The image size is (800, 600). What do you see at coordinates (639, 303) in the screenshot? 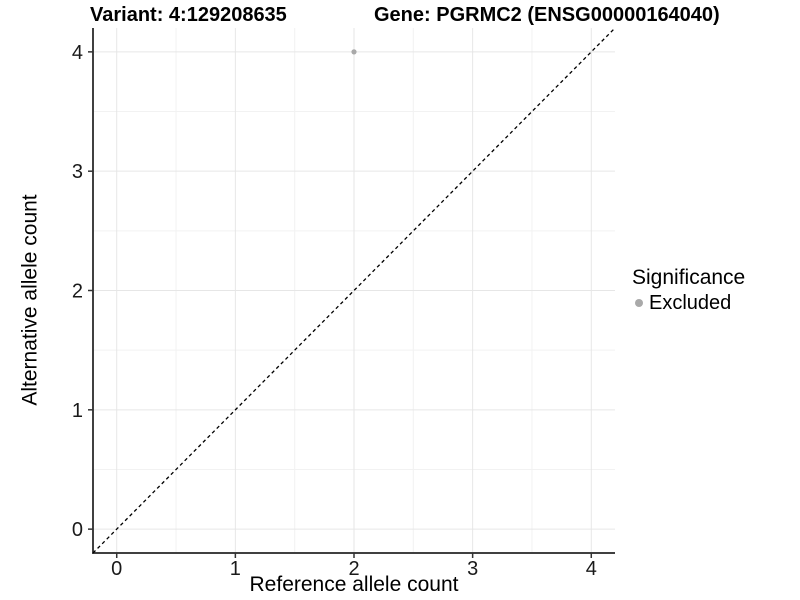
I see `excluded-point-icon` at bounding box center [639, 303].